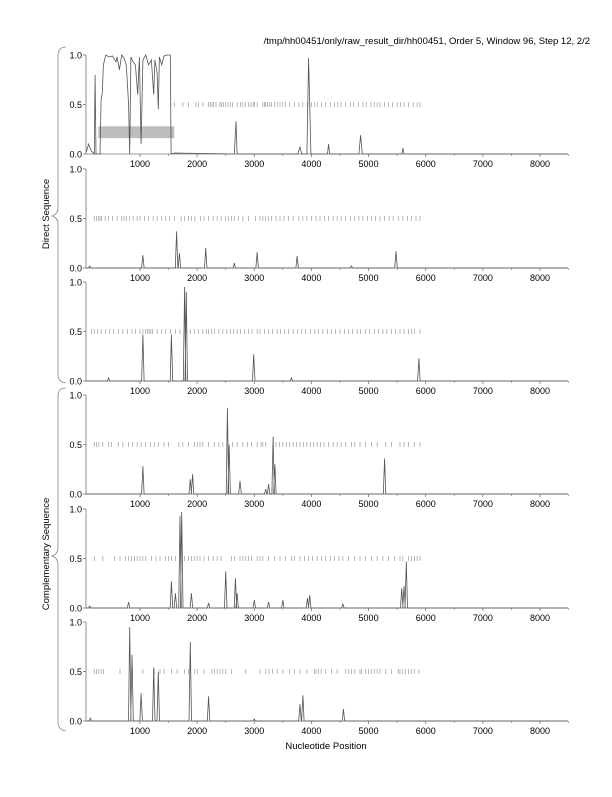 This screenshot has height=797, width=612. Describe the element at coordinates (59, 215) in the screenshot. I see `bracket-direct` at that location.